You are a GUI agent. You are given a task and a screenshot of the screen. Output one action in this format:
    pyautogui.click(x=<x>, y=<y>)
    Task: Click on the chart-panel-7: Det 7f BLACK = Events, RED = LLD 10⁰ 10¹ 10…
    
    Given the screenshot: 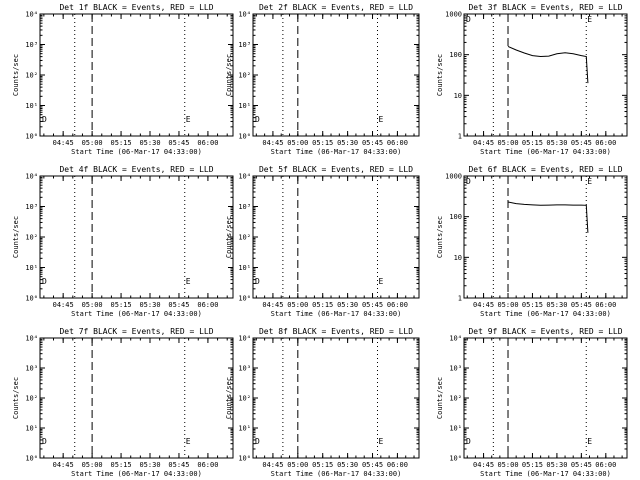 What is the action you would take?
    pyautogui.click(x=123, y=402)
    